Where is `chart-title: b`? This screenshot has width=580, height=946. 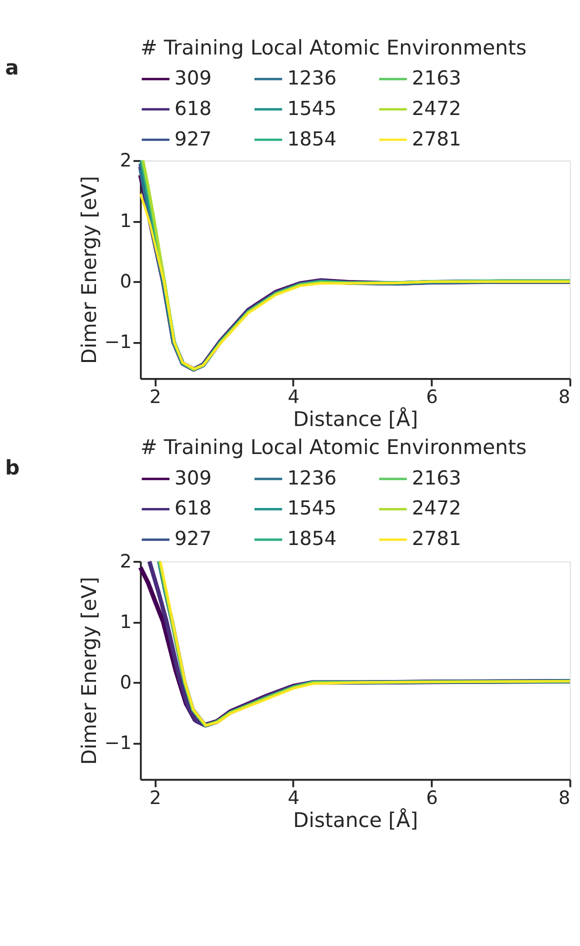
chart-title: b is located at coordinates (12, 468).